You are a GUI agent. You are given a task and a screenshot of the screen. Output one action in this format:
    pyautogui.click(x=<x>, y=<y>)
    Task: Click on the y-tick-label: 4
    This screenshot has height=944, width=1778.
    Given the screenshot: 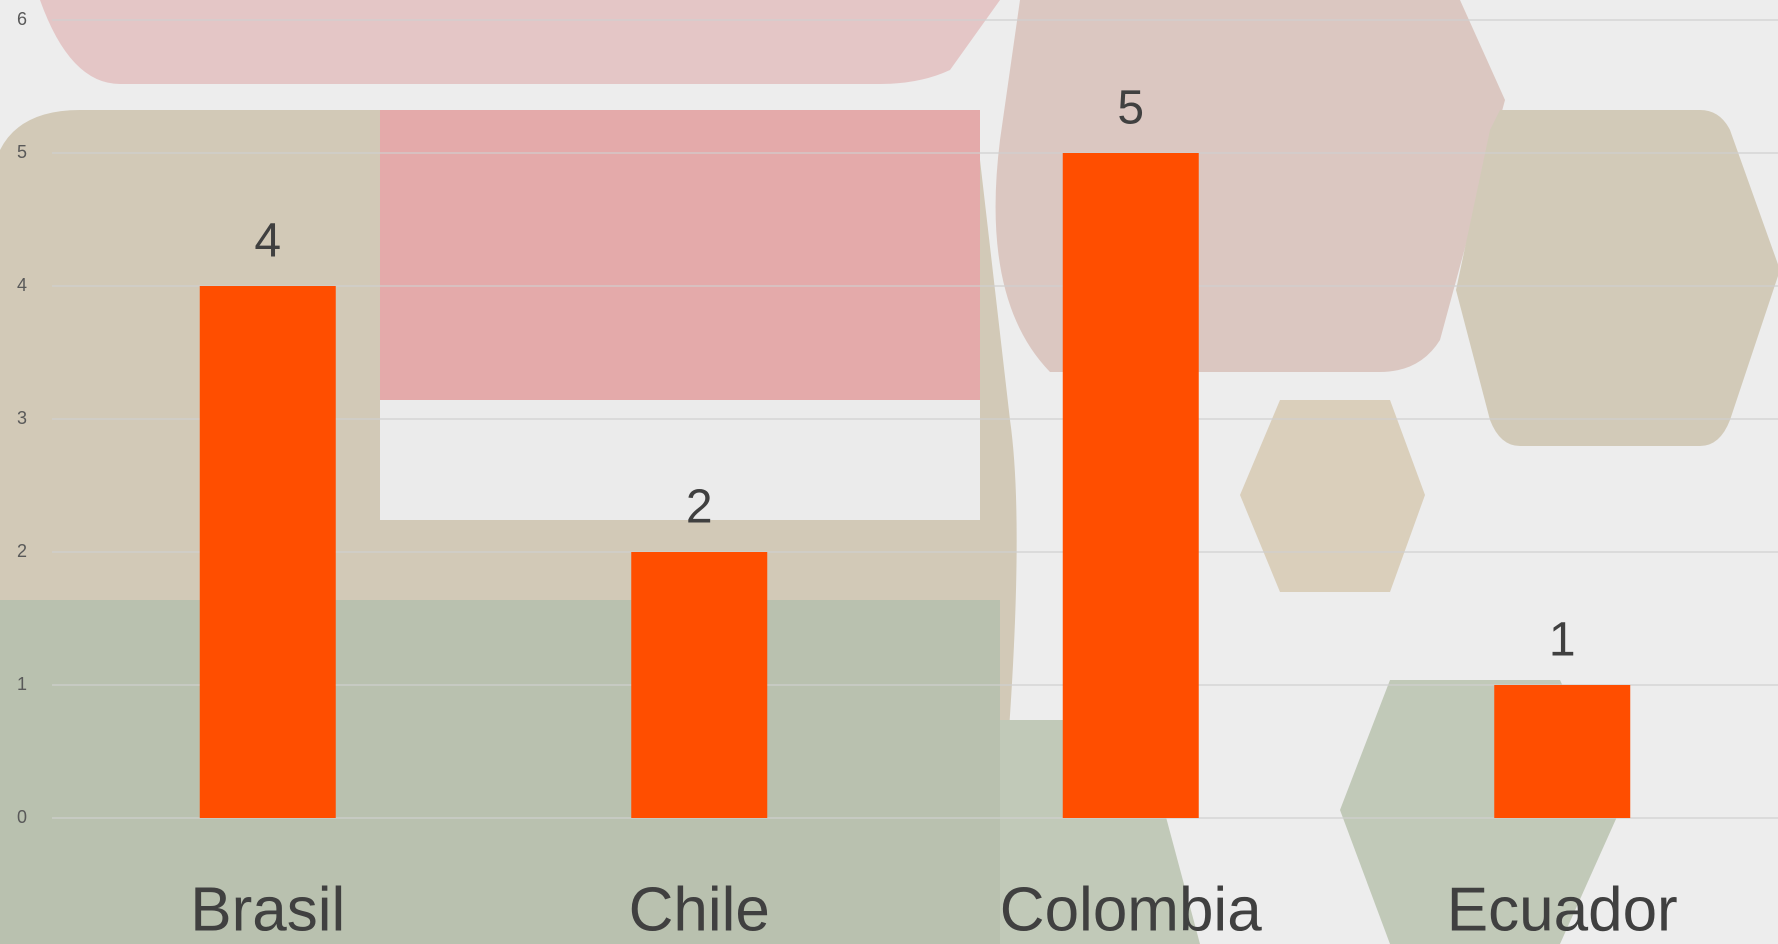 What is the action you would take?
    pyautogui.click(x=22, y=285)
    